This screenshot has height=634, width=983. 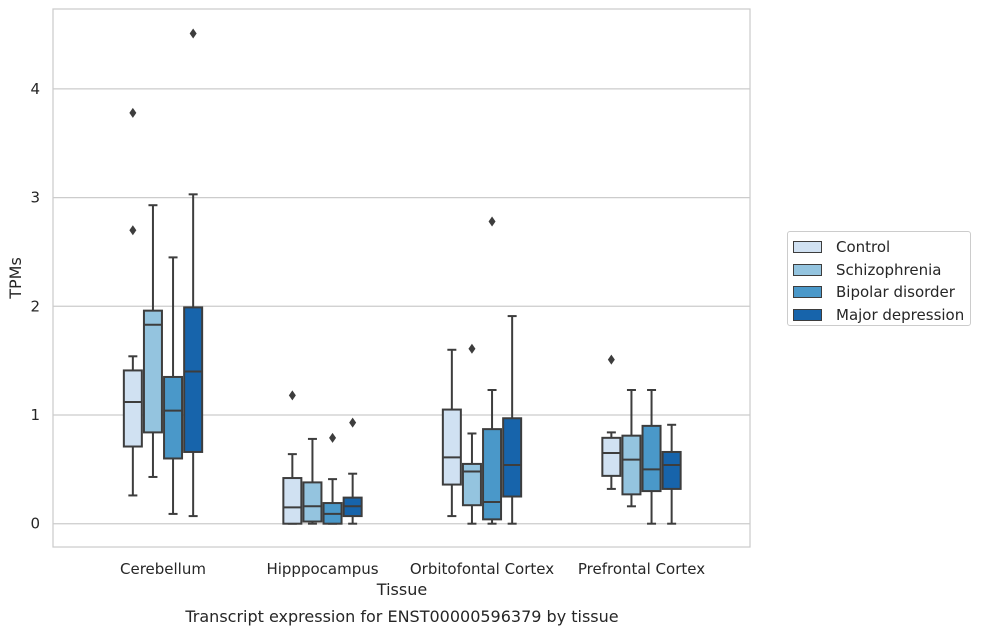 What do you see at coordinates (900, 314) in the screenshot?
I see `legend-label: Major depression` at bounding box center [900, 314].